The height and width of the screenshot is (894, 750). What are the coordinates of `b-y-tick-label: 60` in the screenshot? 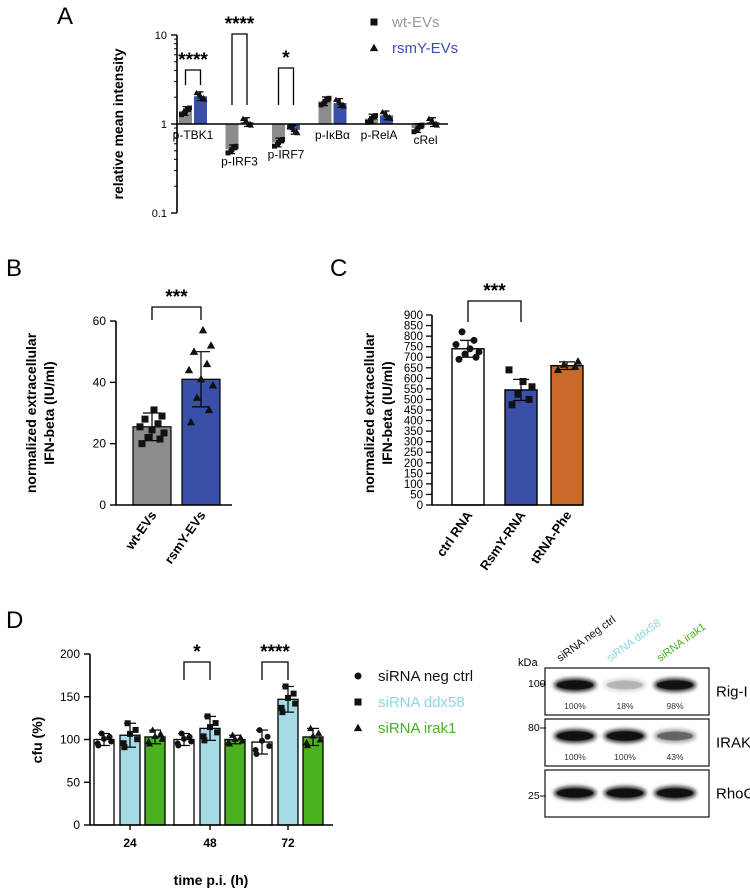 It's located at (100, 321).